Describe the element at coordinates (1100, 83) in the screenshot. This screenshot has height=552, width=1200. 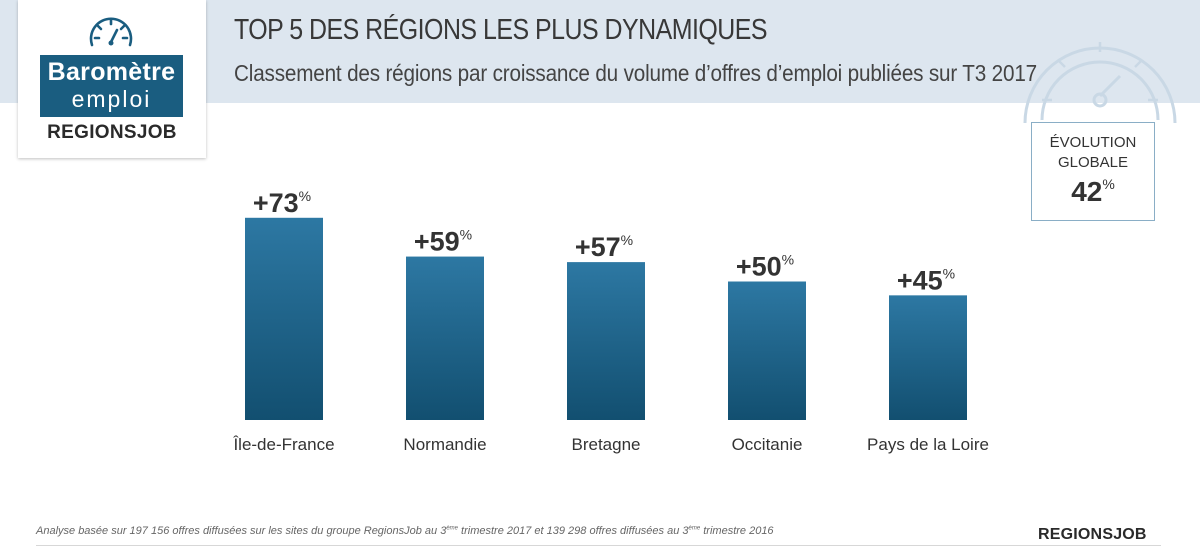
I see `decorative-gauge-icon` at that location.